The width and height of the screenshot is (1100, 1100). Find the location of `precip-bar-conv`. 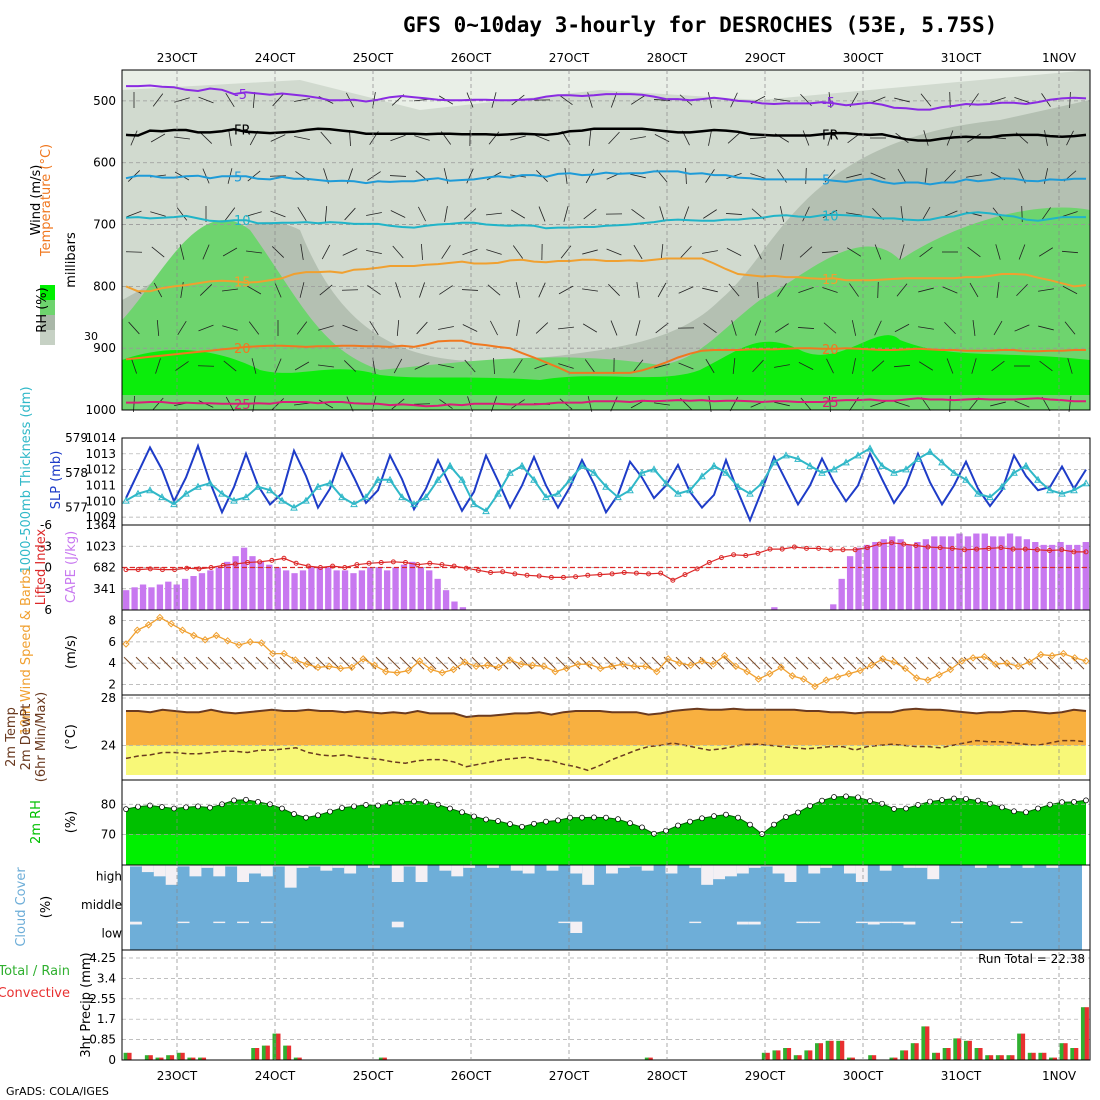

precip-bar-conv is located at coordinates (1033, 1056).